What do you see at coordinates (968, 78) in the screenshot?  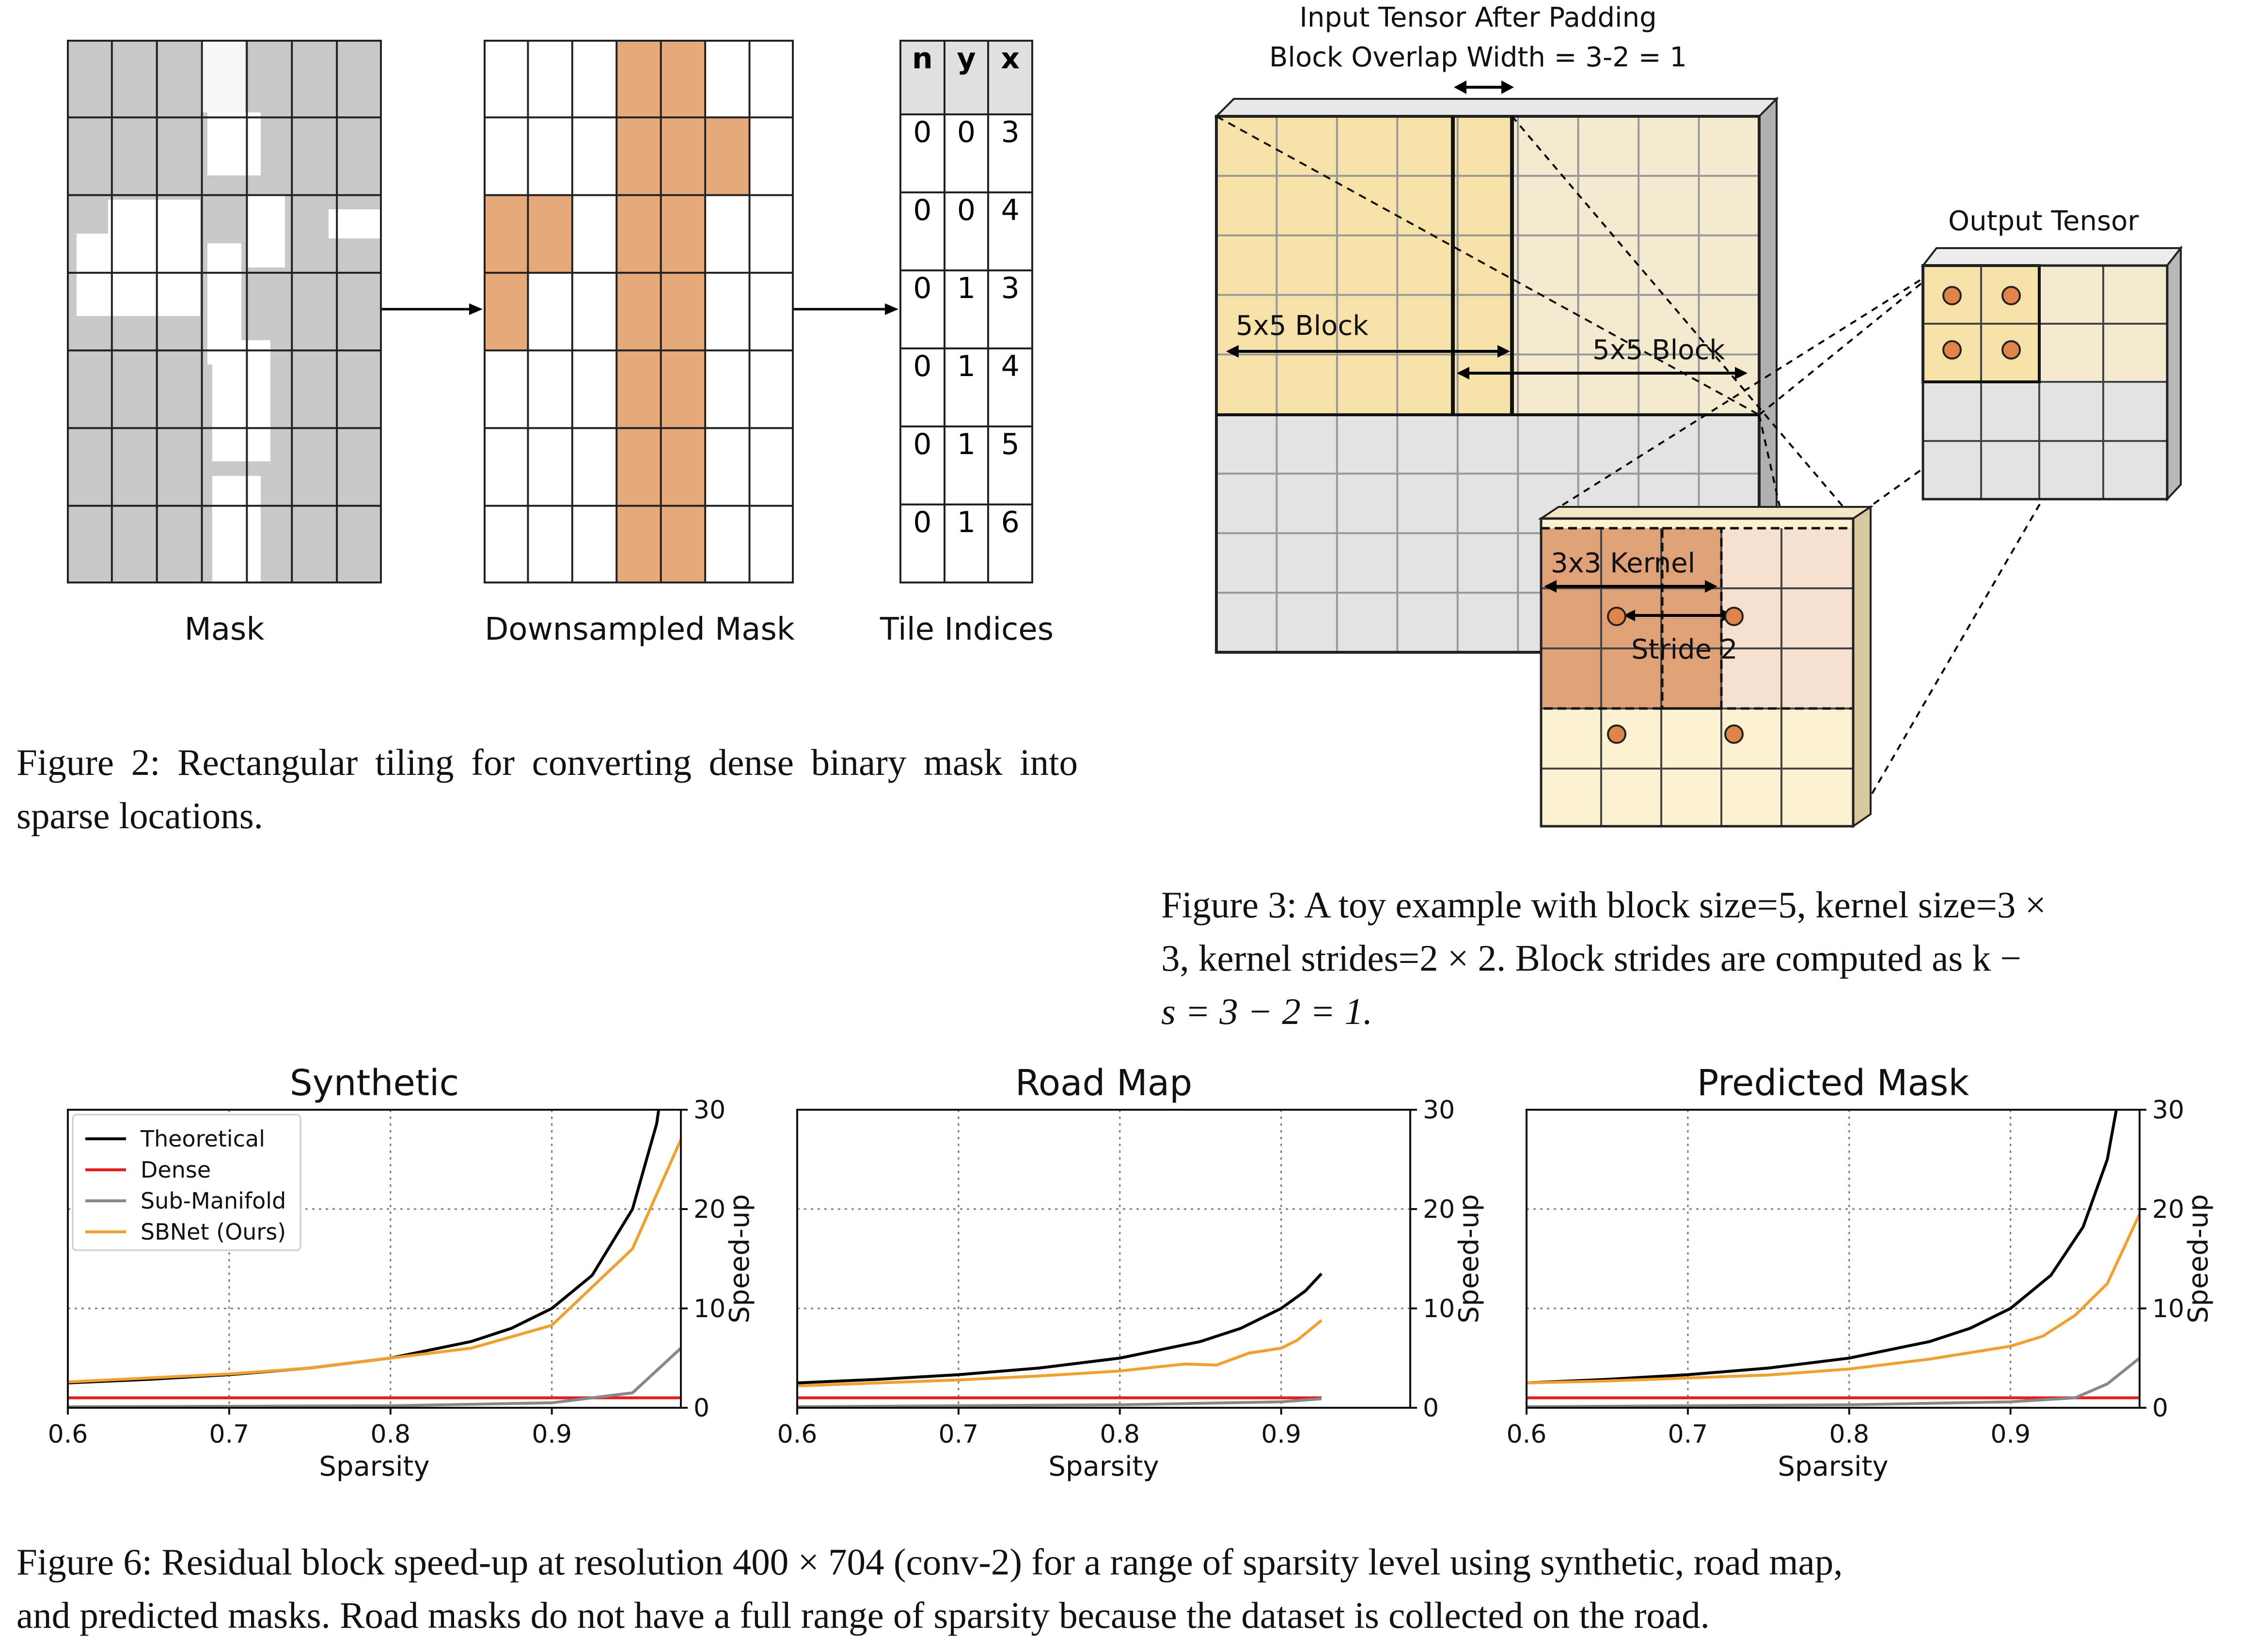 I see `header-y: y` at bounding box center [968, 78].